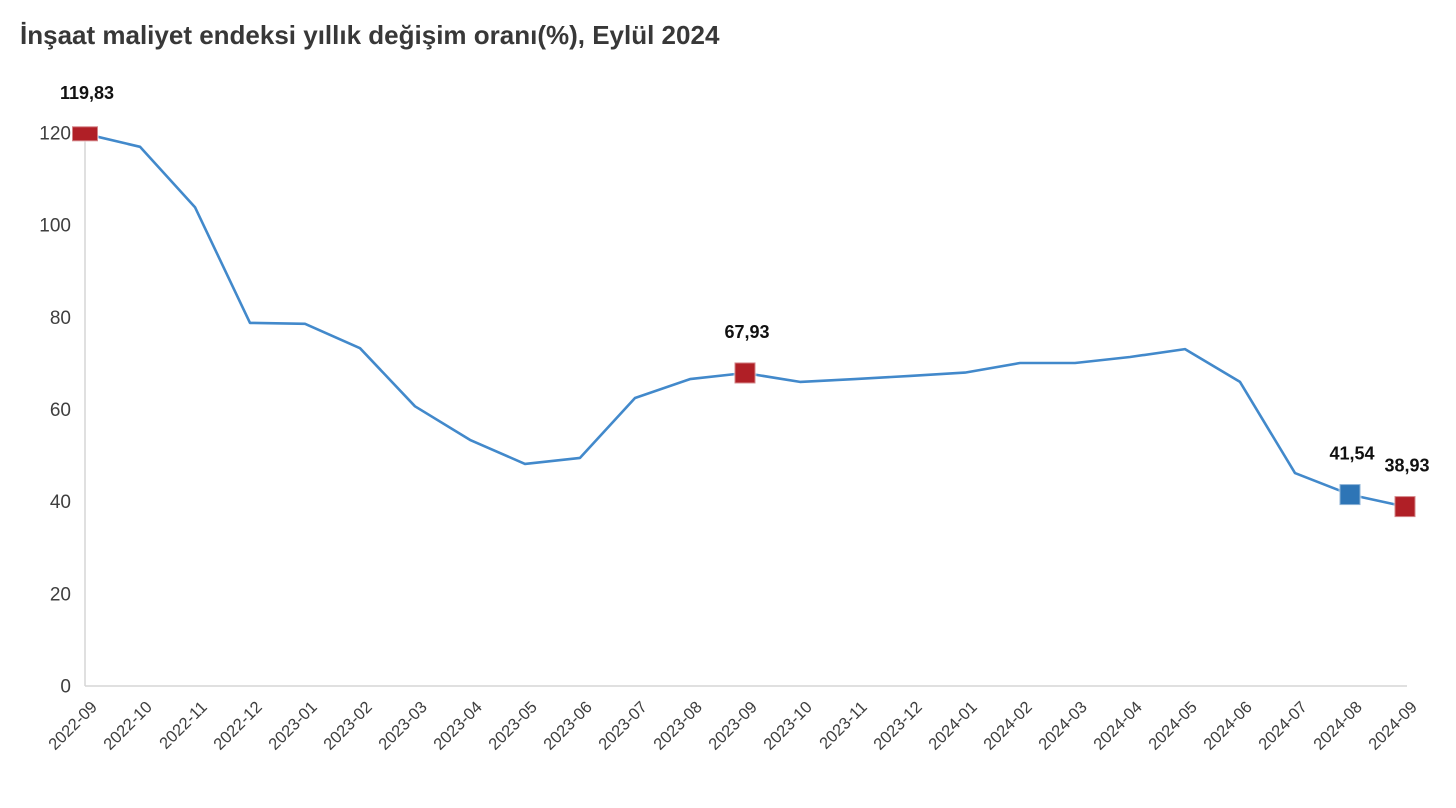  I want to click on y-axis-tick-label: 120, so click(55, 134).